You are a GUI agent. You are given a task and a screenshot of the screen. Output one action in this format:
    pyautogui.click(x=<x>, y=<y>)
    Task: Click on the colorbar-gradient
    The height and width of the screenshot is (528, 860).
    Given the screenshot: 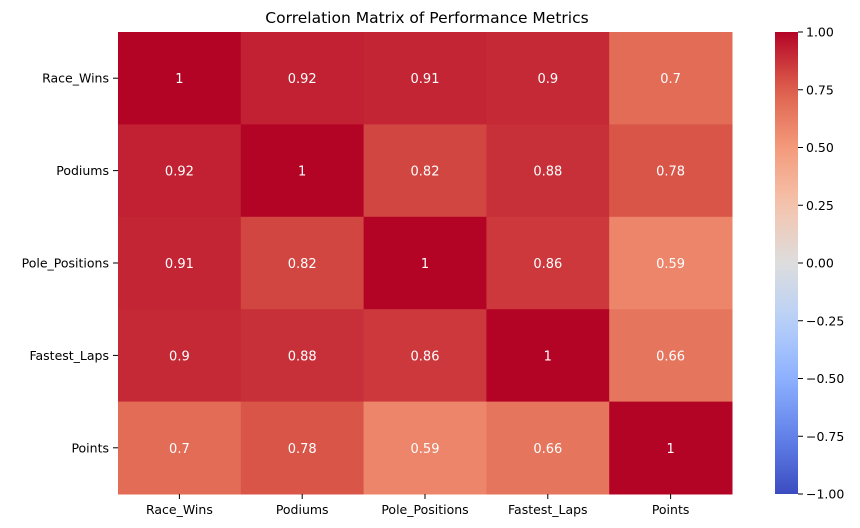 What is the action you would take?
    pyautogui.click(x=786, y=263)
    